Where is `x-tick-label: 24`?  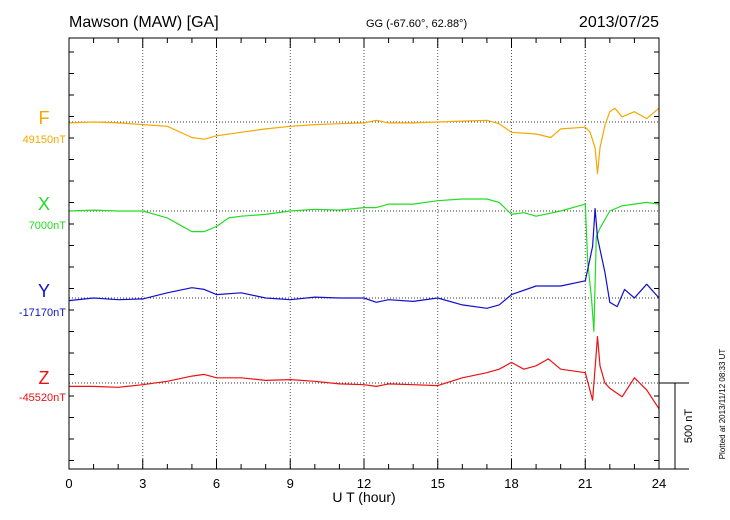 x-tick-label: 24 is located at coordinates (659, 483).